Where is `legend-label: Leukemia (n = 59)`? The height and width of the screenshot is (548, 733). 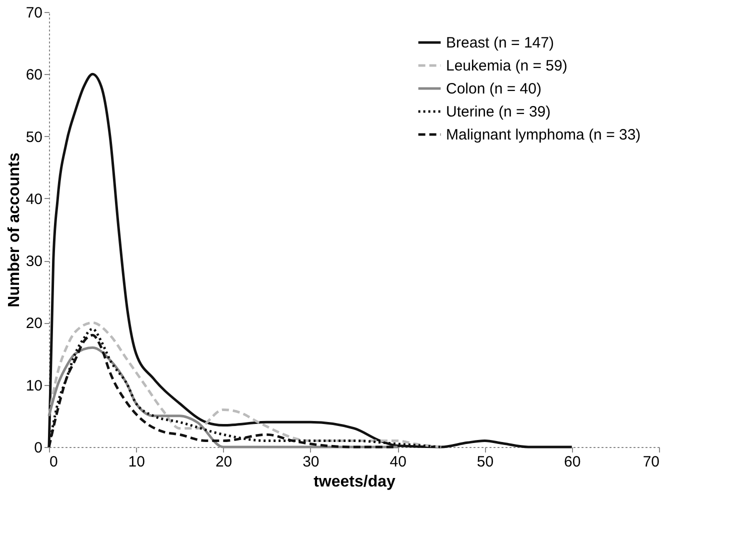 legend-label: Leukemia (n = 59) is located at coordinates (507, 66).